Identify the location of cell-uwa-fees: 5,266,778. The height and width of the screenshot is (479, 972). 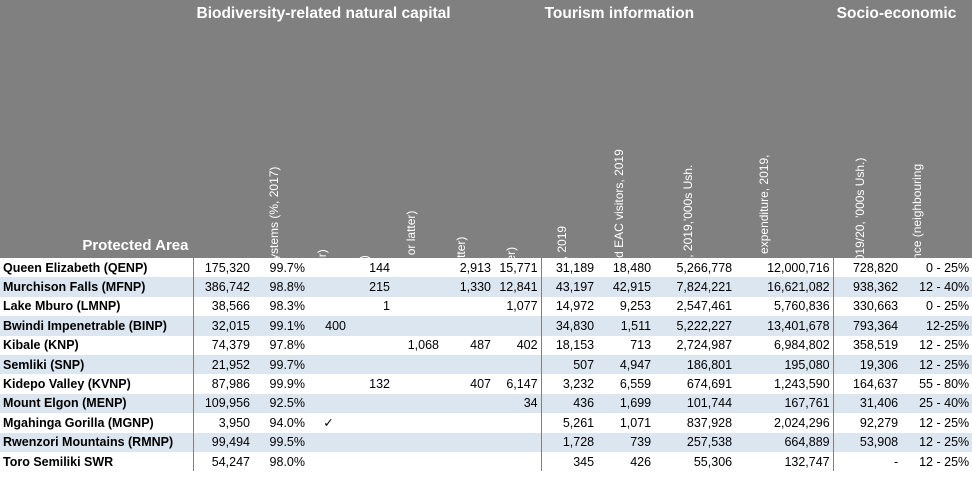
(704, 267).